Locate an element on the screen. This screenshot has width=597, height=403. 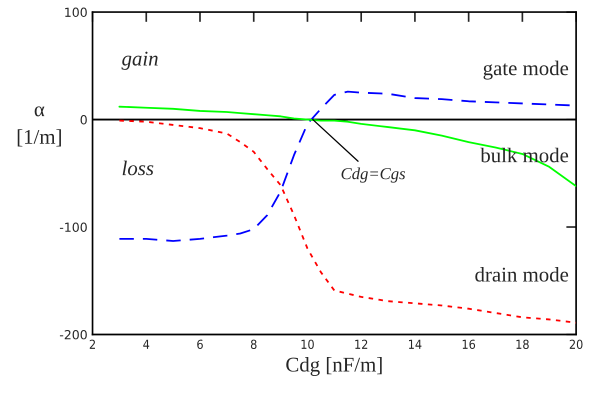
x-tick-label: 8 is located at coordinates (253, 345).